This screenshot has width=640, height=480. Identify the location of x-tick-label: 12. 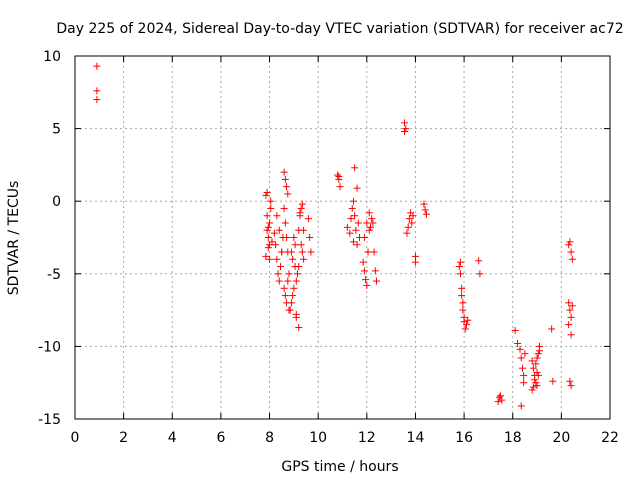
(367, 438).